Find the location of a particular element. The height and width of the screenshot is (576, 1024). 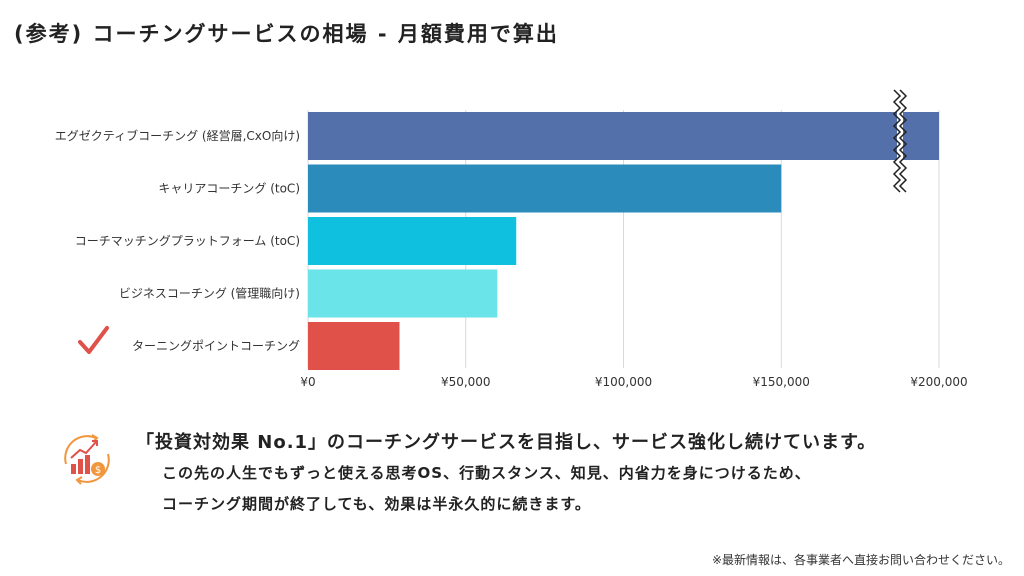

x-tick-label: ¥0 is located at coordinates (307, 382).